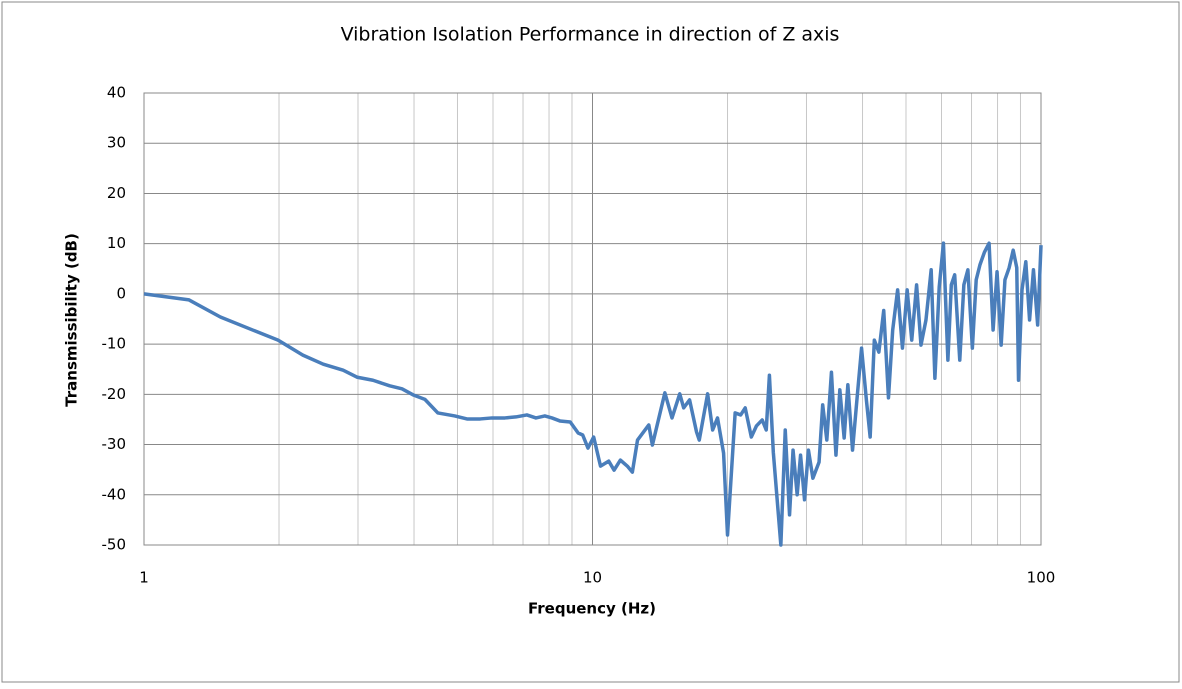 The height and width of the screenshot is (689, 1182). Describe the element at coordinates (116, 143) in the screenshot. I see `y-tick-label: 30` at that location.